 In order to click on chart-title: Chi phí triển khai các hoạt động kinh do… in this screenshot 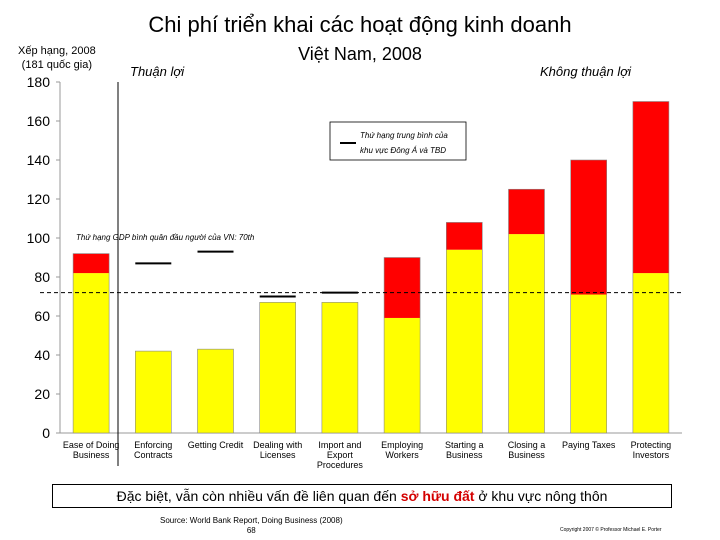, I will do `click(360, 24)`.